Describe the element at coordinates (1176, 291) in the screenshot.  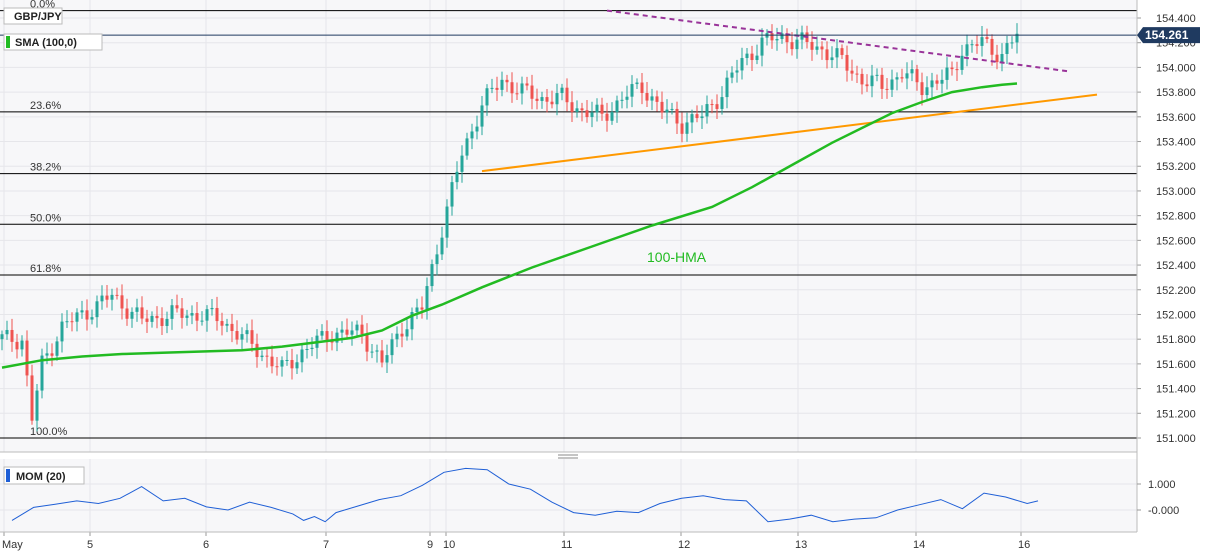
I see `y-tick-label: 152.200` at that location.